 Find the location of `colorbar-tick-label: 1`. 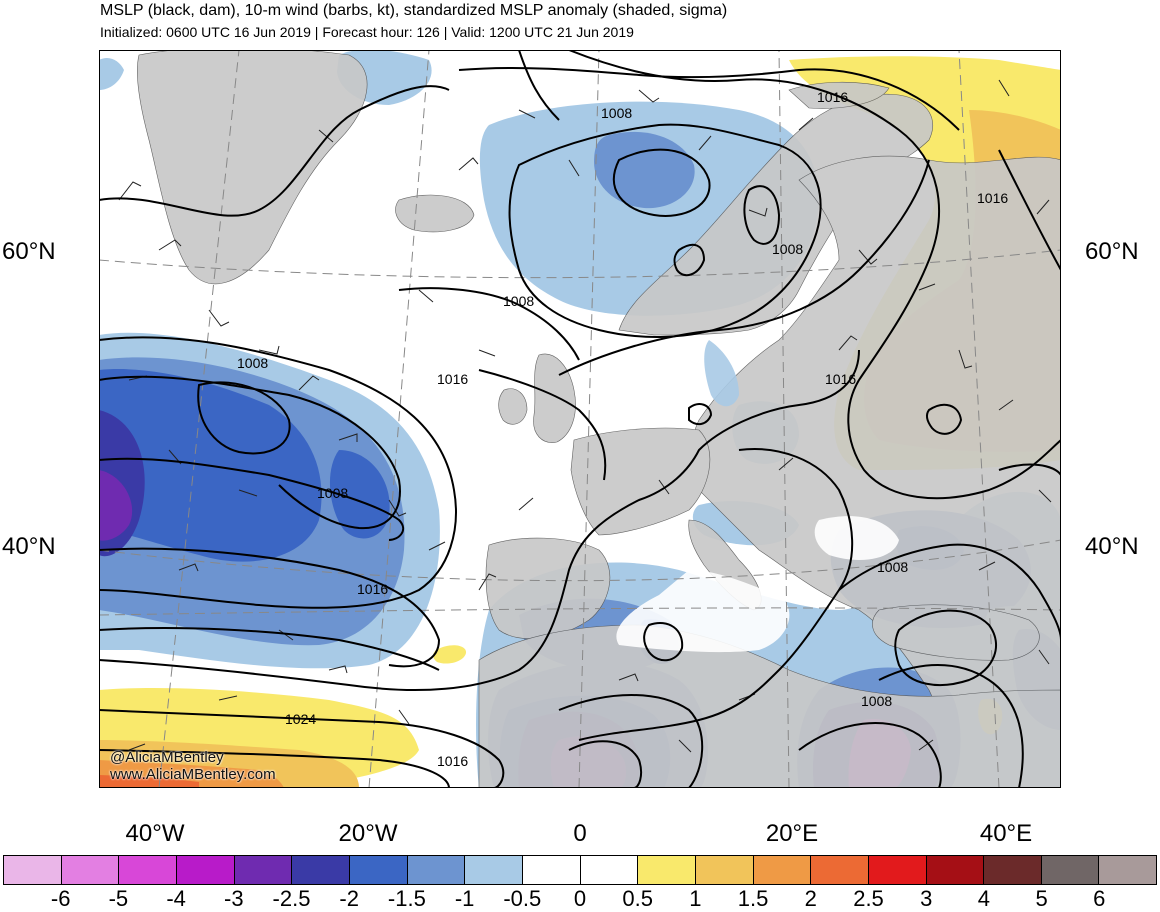

colorbar-tick-label: 1 is located at coordinates (695, 898).